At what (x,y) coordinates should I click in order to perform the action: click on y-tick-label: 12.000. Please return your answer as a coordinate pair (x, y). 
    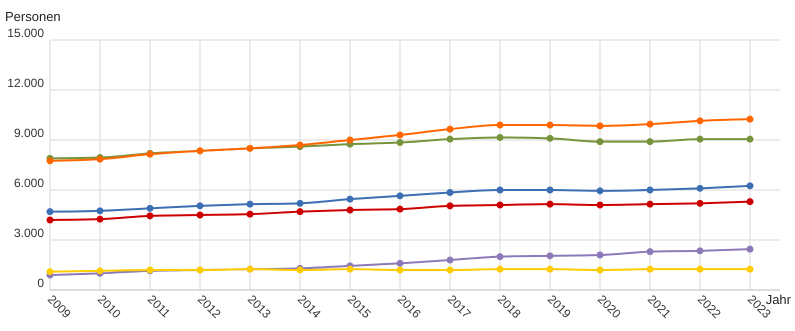
    Looking at the image, I should click on (25, 83).